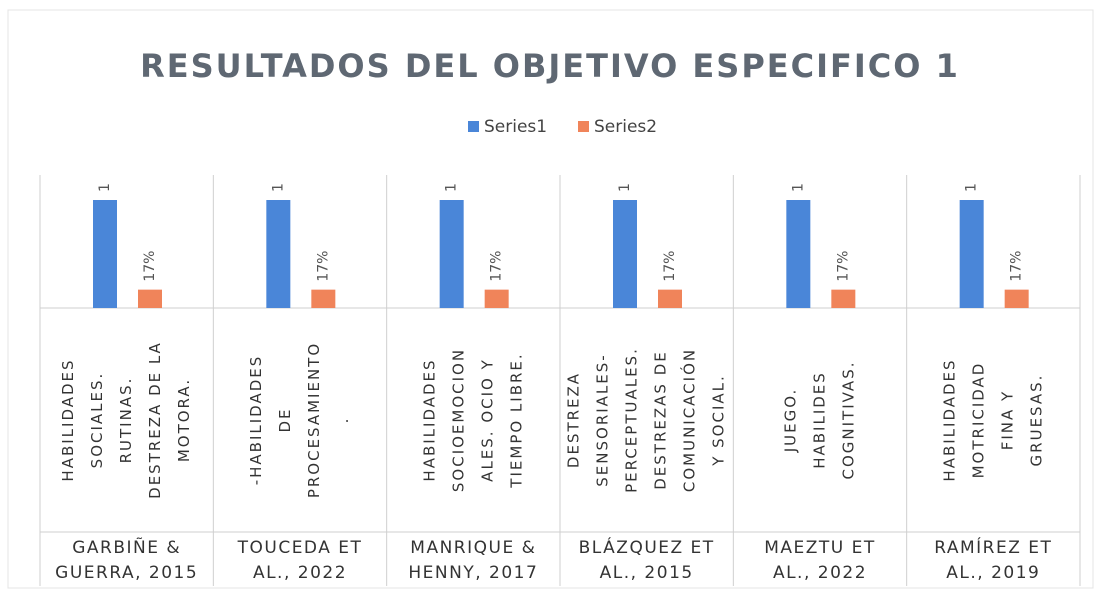 The width and height of the screenshot is (1099, 594). I want to click on subcategory-label: RUTINAS., so click(126, 420).